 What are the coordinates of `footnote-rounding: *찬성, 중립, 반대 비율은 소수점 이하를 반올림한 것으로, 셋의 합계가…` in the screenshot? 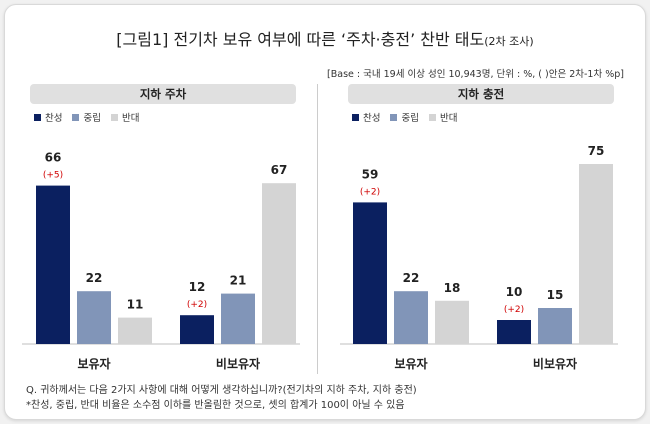 It's located at (215, 405).